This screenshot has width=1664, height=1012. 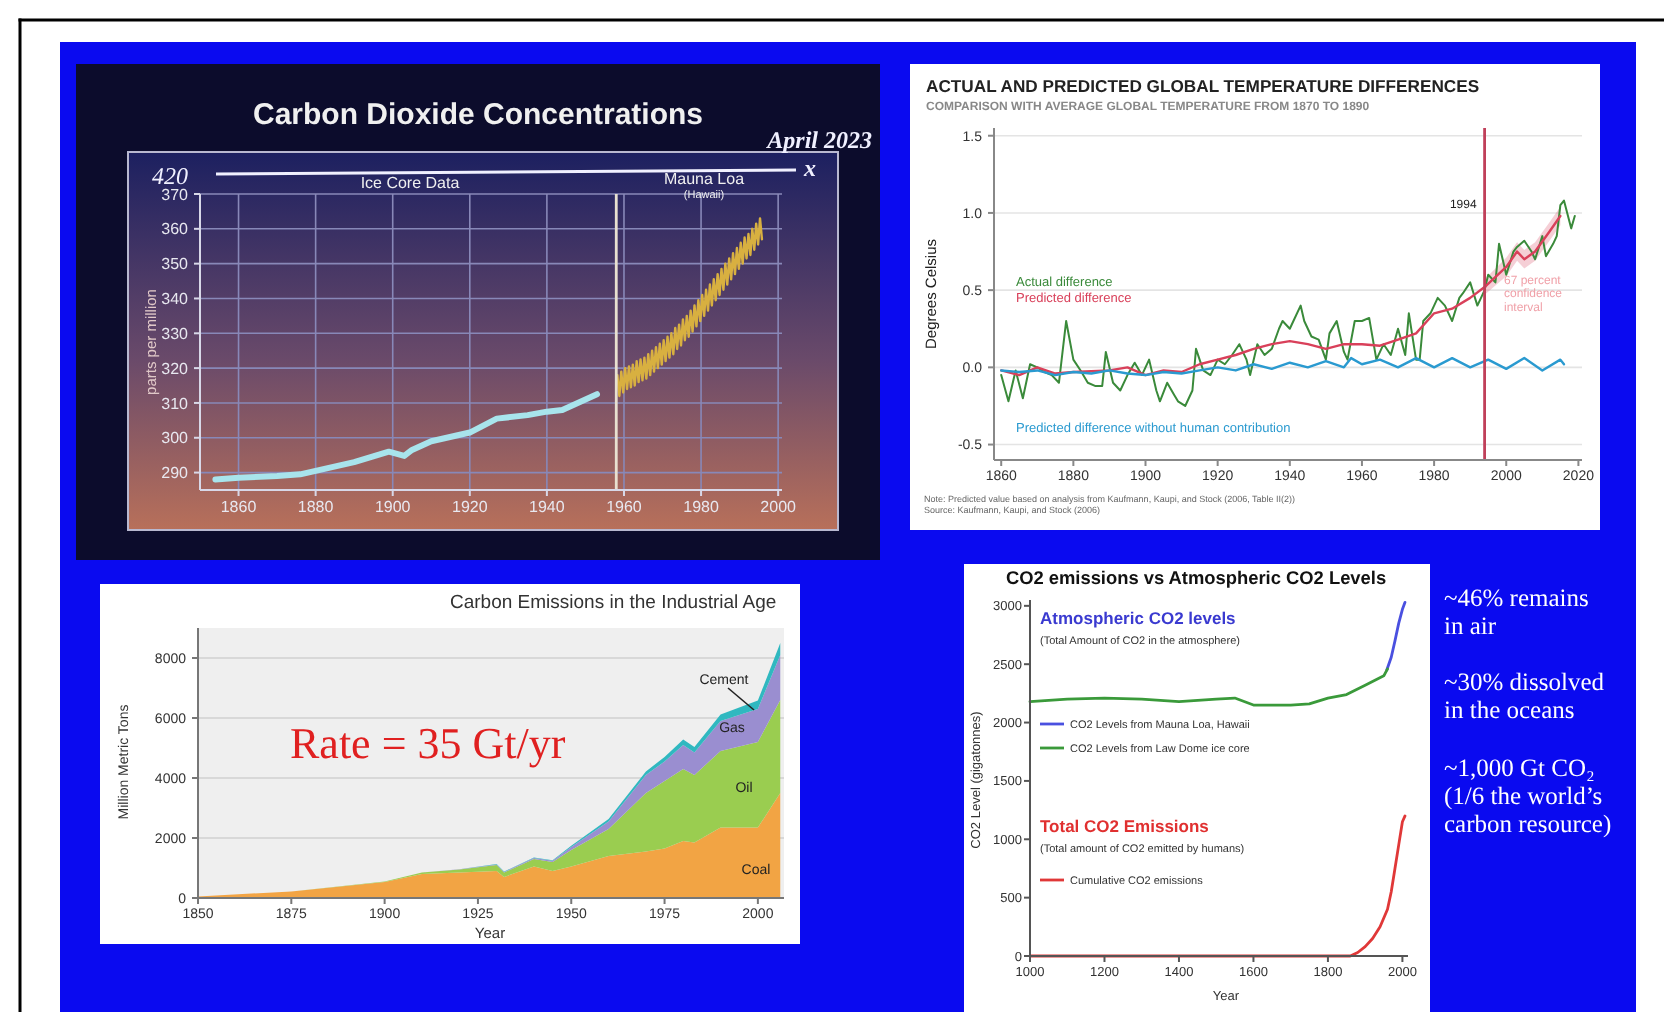 What do you see at coordinates (175, 473) in the screenshot?
I see `y-tick-label: 290` at bounding box center [175, 473].